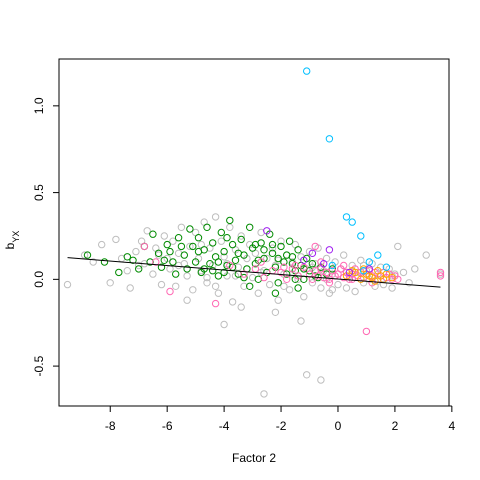  What do you see at coordinates (281, 426) in the screenshot?
I see `x-tick-label: -2` at bounding box center [281, 426].